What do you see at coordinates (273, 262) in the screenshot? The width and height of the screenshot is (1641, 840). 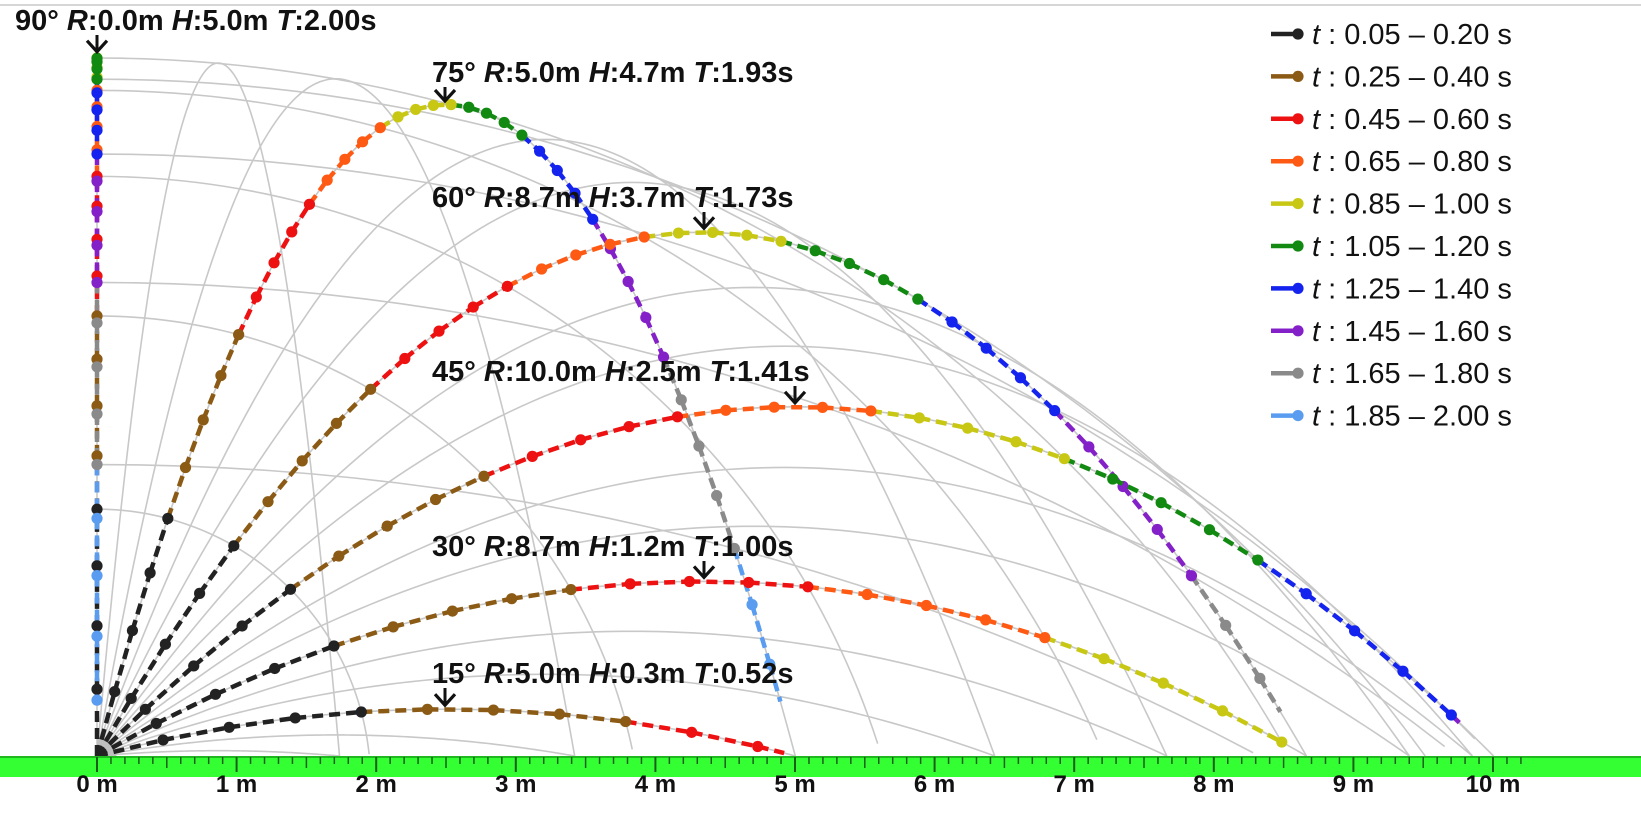 I see `point-75deg-t0.50` at bounding box center [273, 262].